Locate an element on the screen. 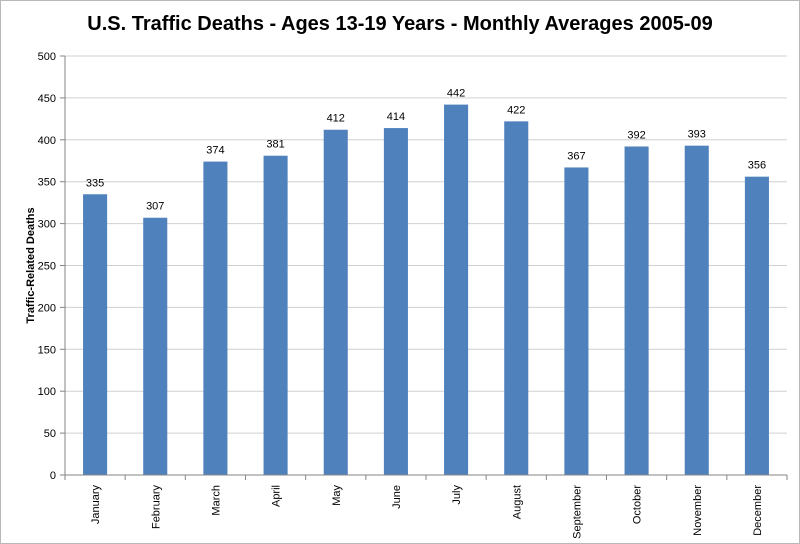 This screenshot has height=544, width=800. x-tick-label: June is located at coordinates (397, 497).